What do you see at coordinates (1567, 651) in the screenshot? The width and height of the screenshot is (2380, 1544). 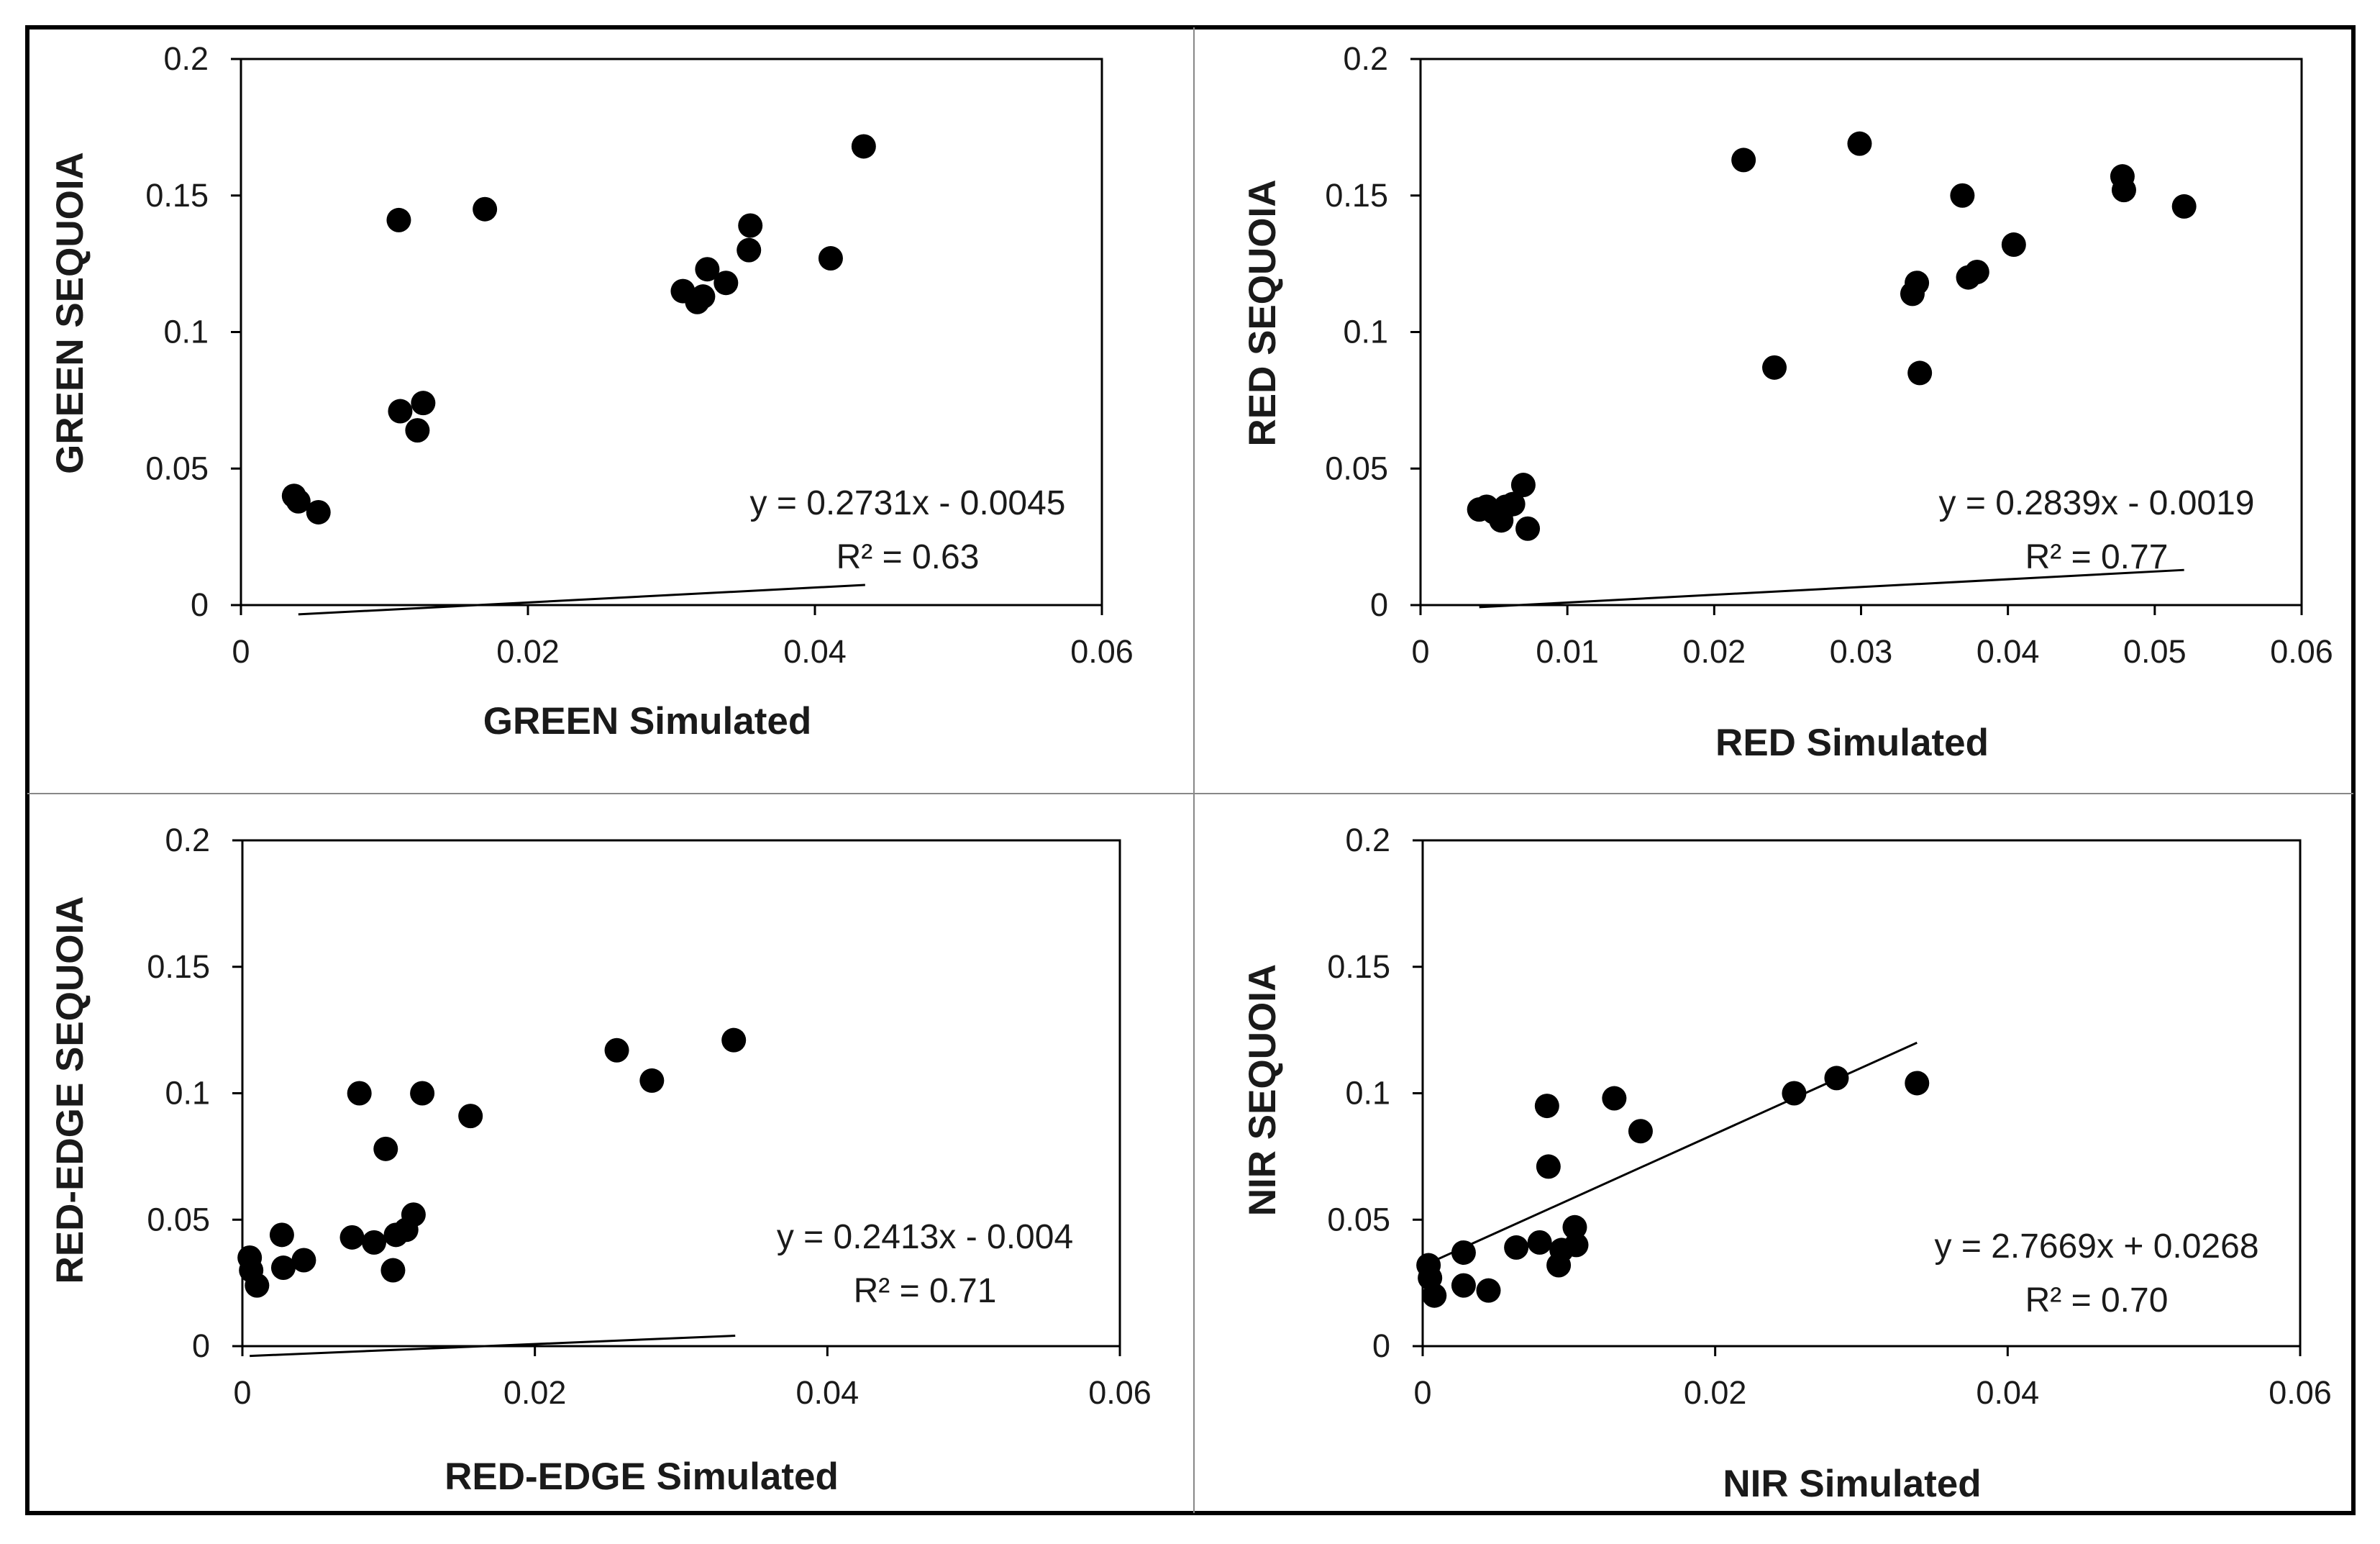 I see `x-tick-label: 0.01` at bounding box center [1567, 651].